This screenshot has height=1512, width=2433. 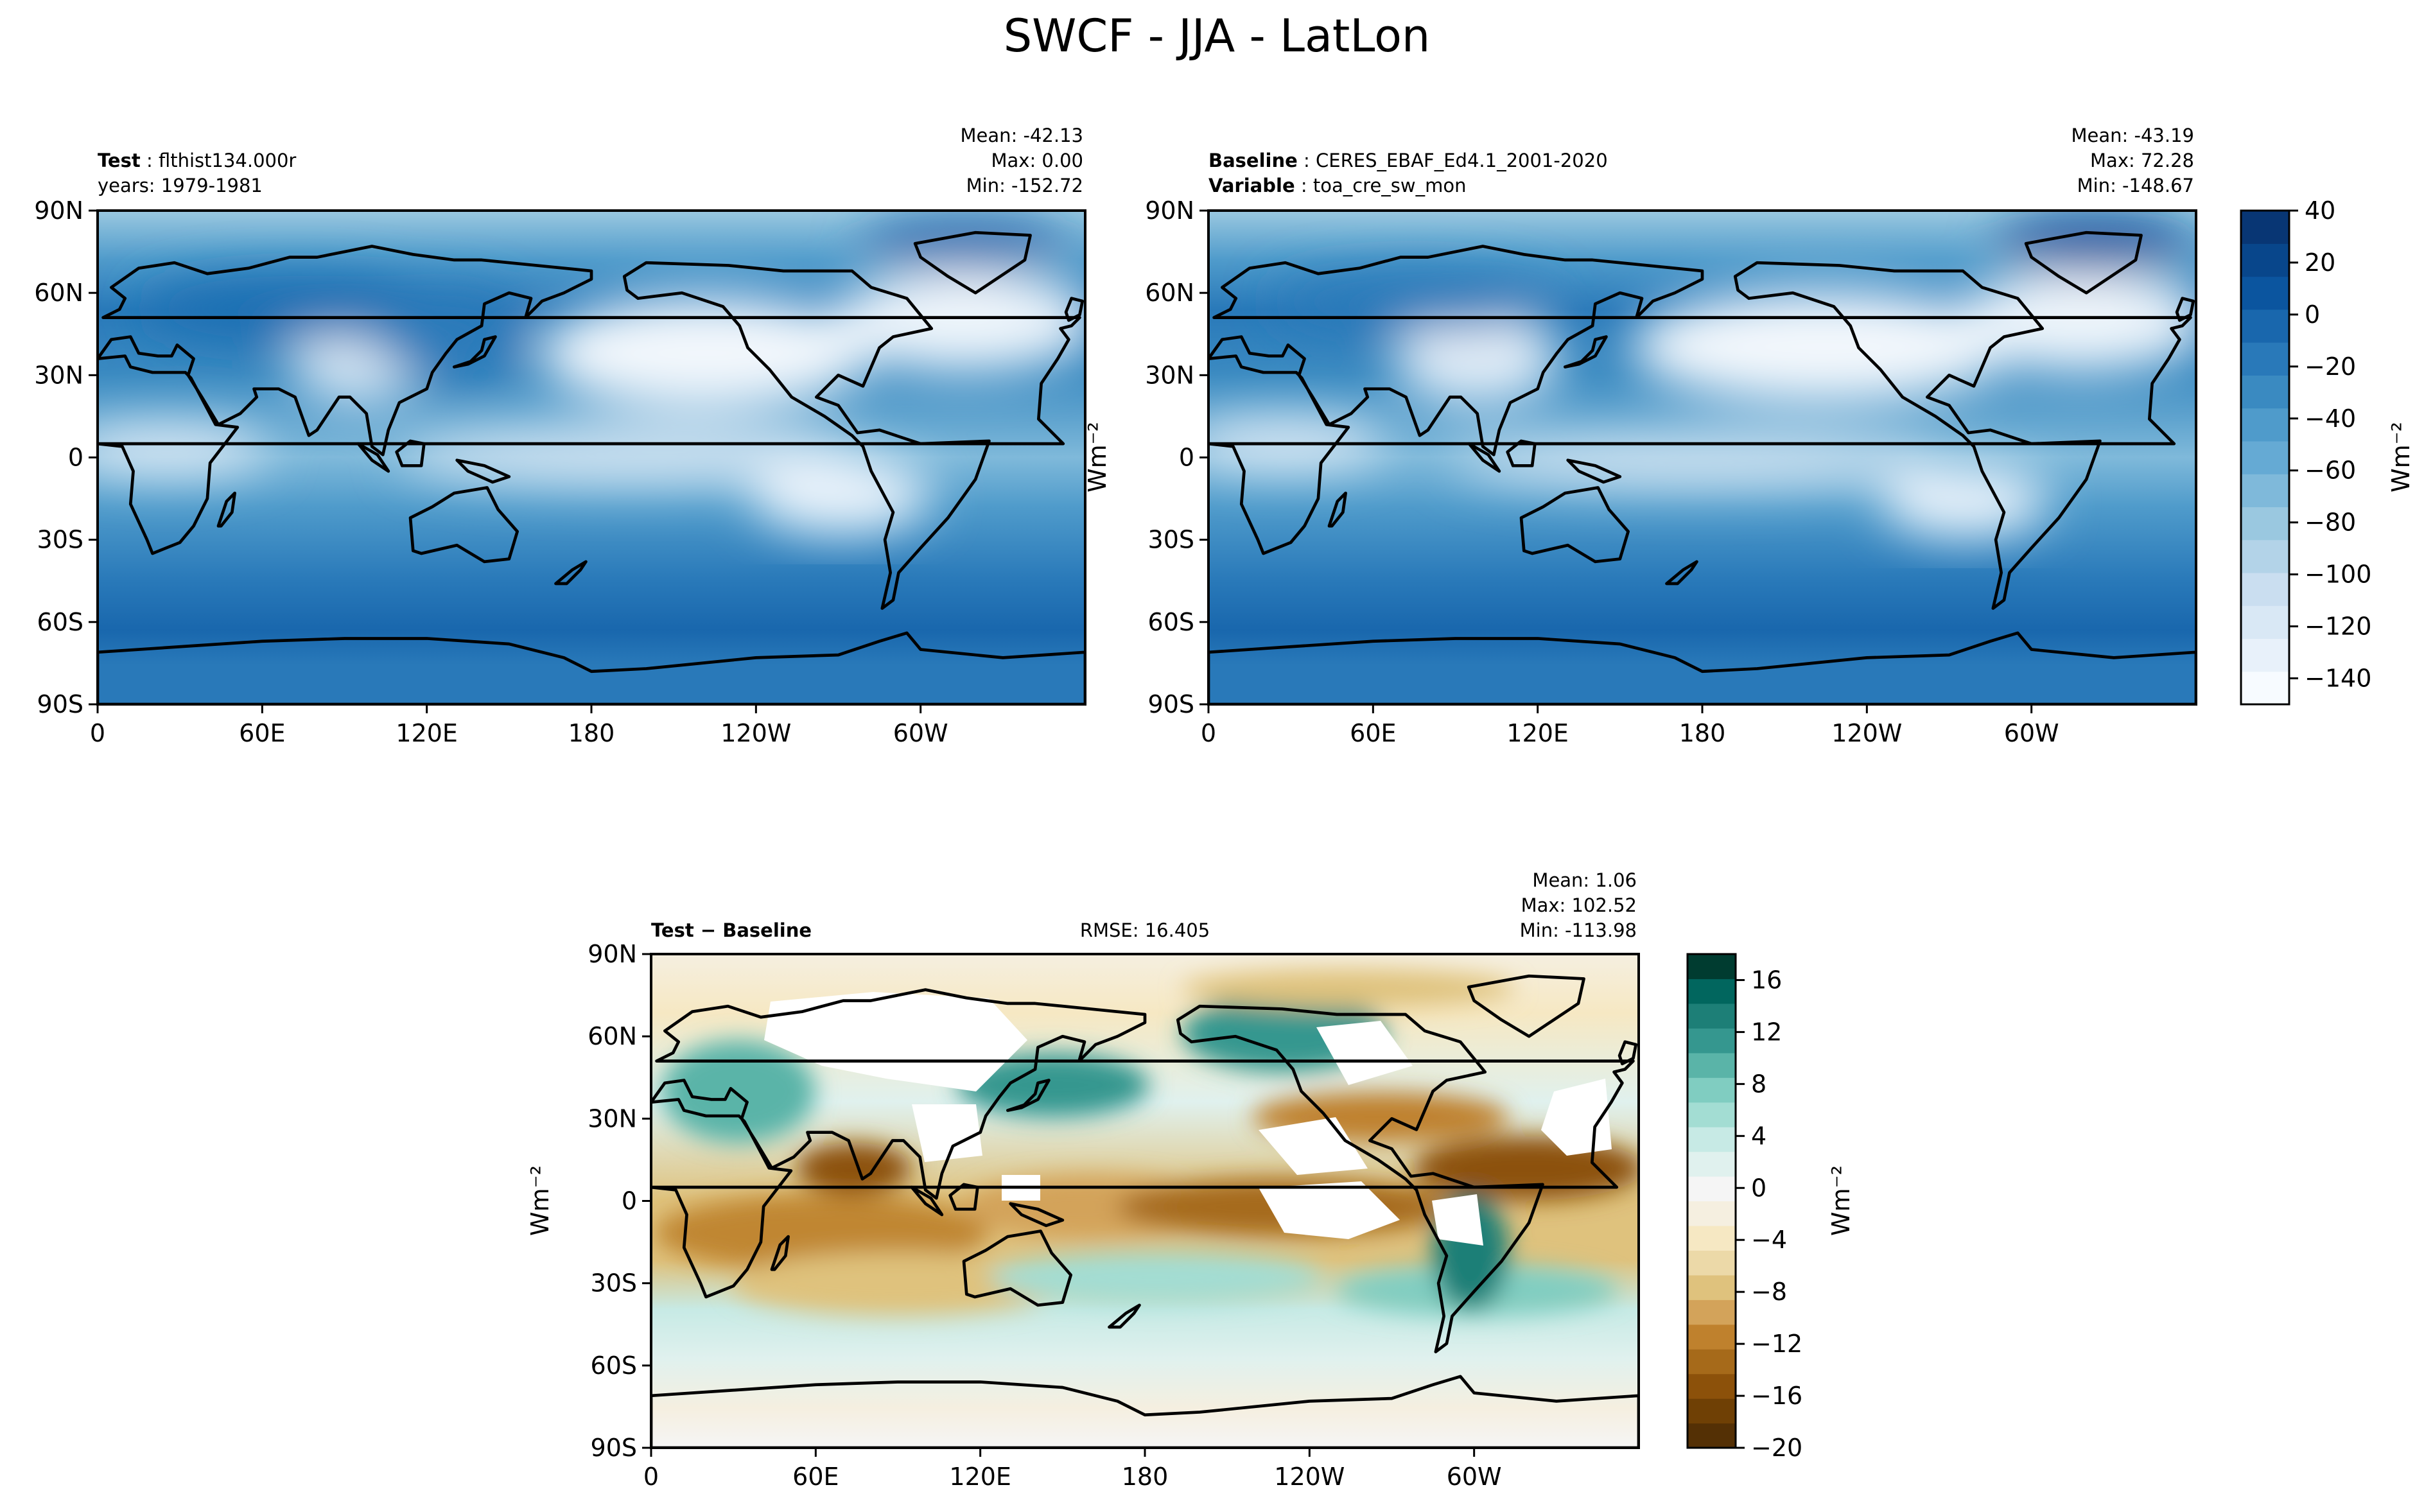 I want to click on difference-label: Test − Baseline, so click(x=731, y=930).